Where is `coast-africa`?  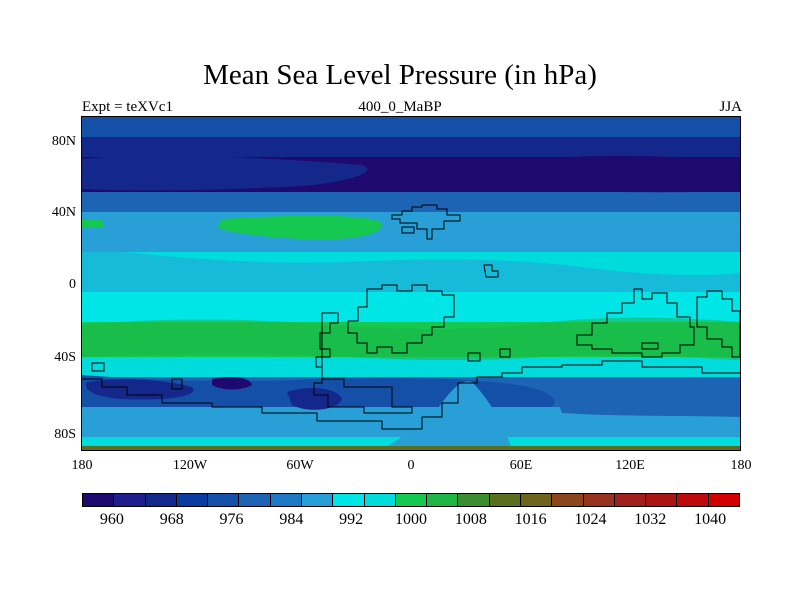 coast-africa is located at coordinates (401, 319).